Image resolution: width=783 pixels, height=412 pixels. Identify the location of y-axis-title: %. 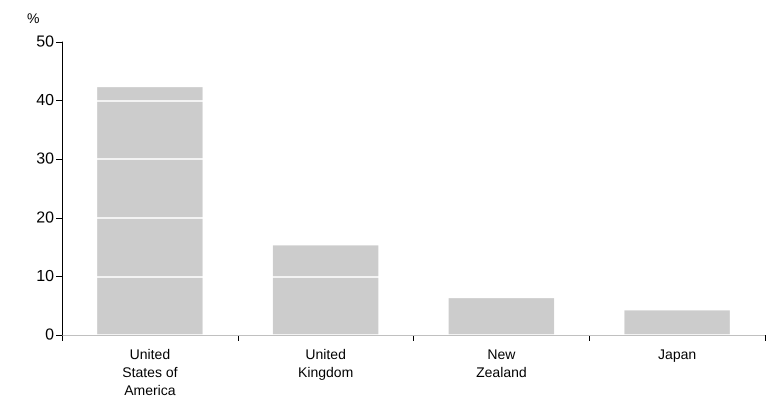
(33, 18).